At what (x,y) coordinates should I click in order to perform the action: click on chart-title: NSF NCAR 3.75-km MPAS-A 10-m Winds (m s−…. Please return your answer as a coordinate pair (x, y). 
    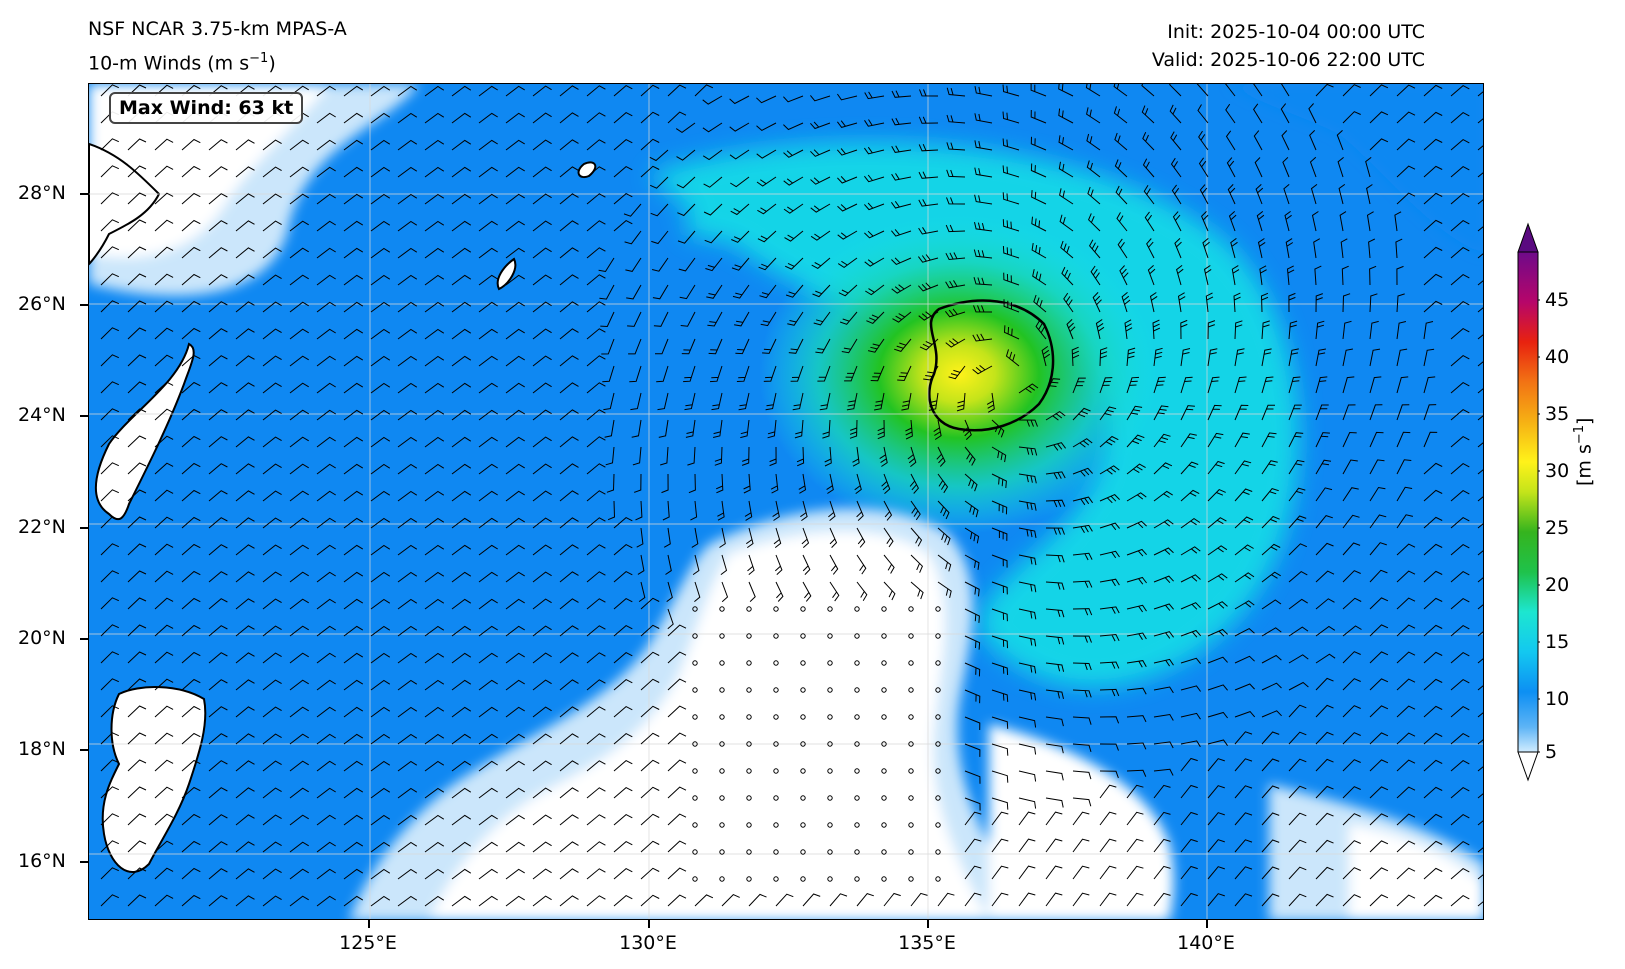
    Looking at the image, I should click on (217, 46).